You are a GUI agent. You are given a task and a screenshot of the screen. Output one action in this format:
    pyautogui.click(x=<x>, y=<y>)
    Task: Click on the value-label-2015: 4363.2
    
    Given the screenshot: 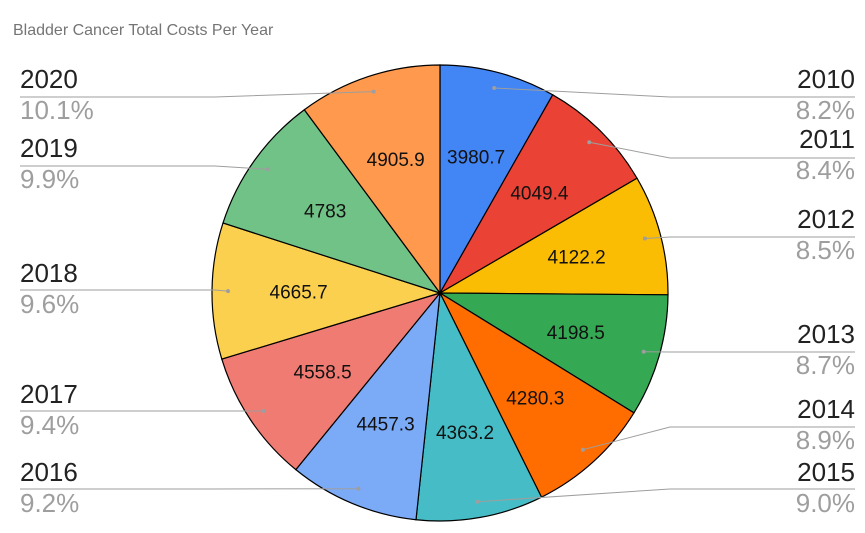 What is the action you would take?
    pyautogui.click(x=465, y=433)
    